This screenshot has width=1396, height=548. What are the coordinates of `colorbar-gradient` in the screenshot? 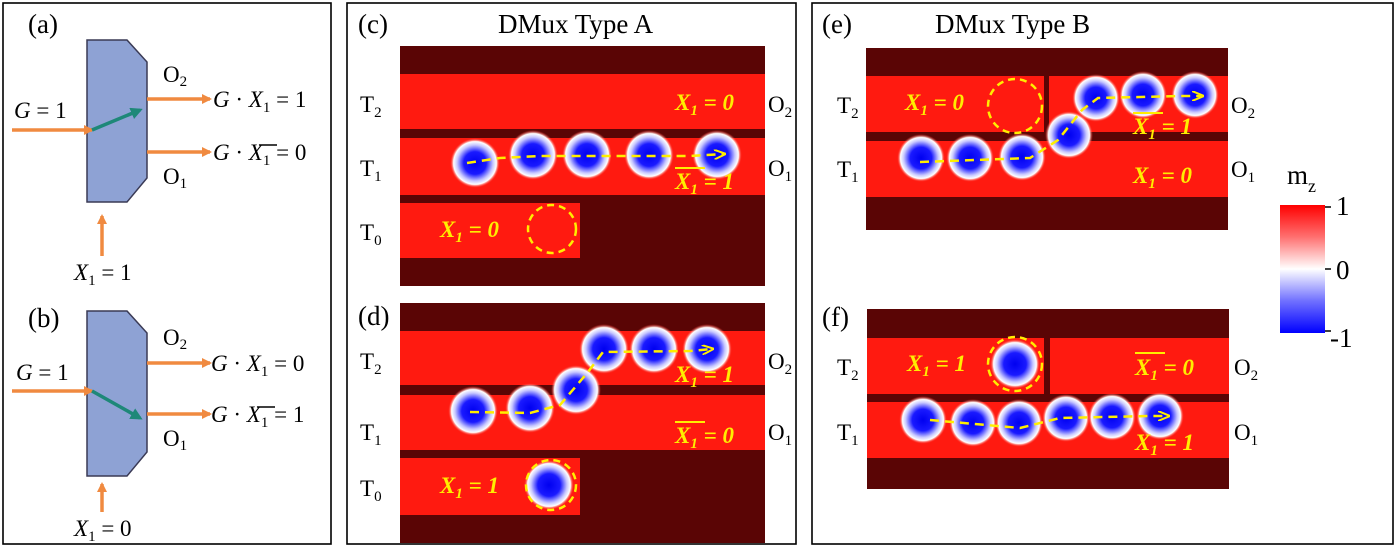 It's located at (1302, 269).